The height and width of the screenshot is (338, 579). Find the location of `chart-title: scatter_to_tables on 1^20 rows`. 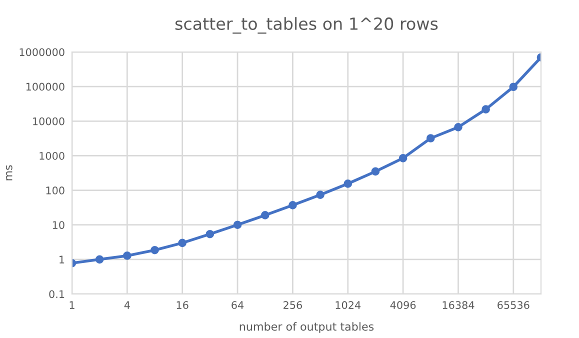

chart-title: scatter_to_tables on 1^20 rows is located at coordinates (306, 25).